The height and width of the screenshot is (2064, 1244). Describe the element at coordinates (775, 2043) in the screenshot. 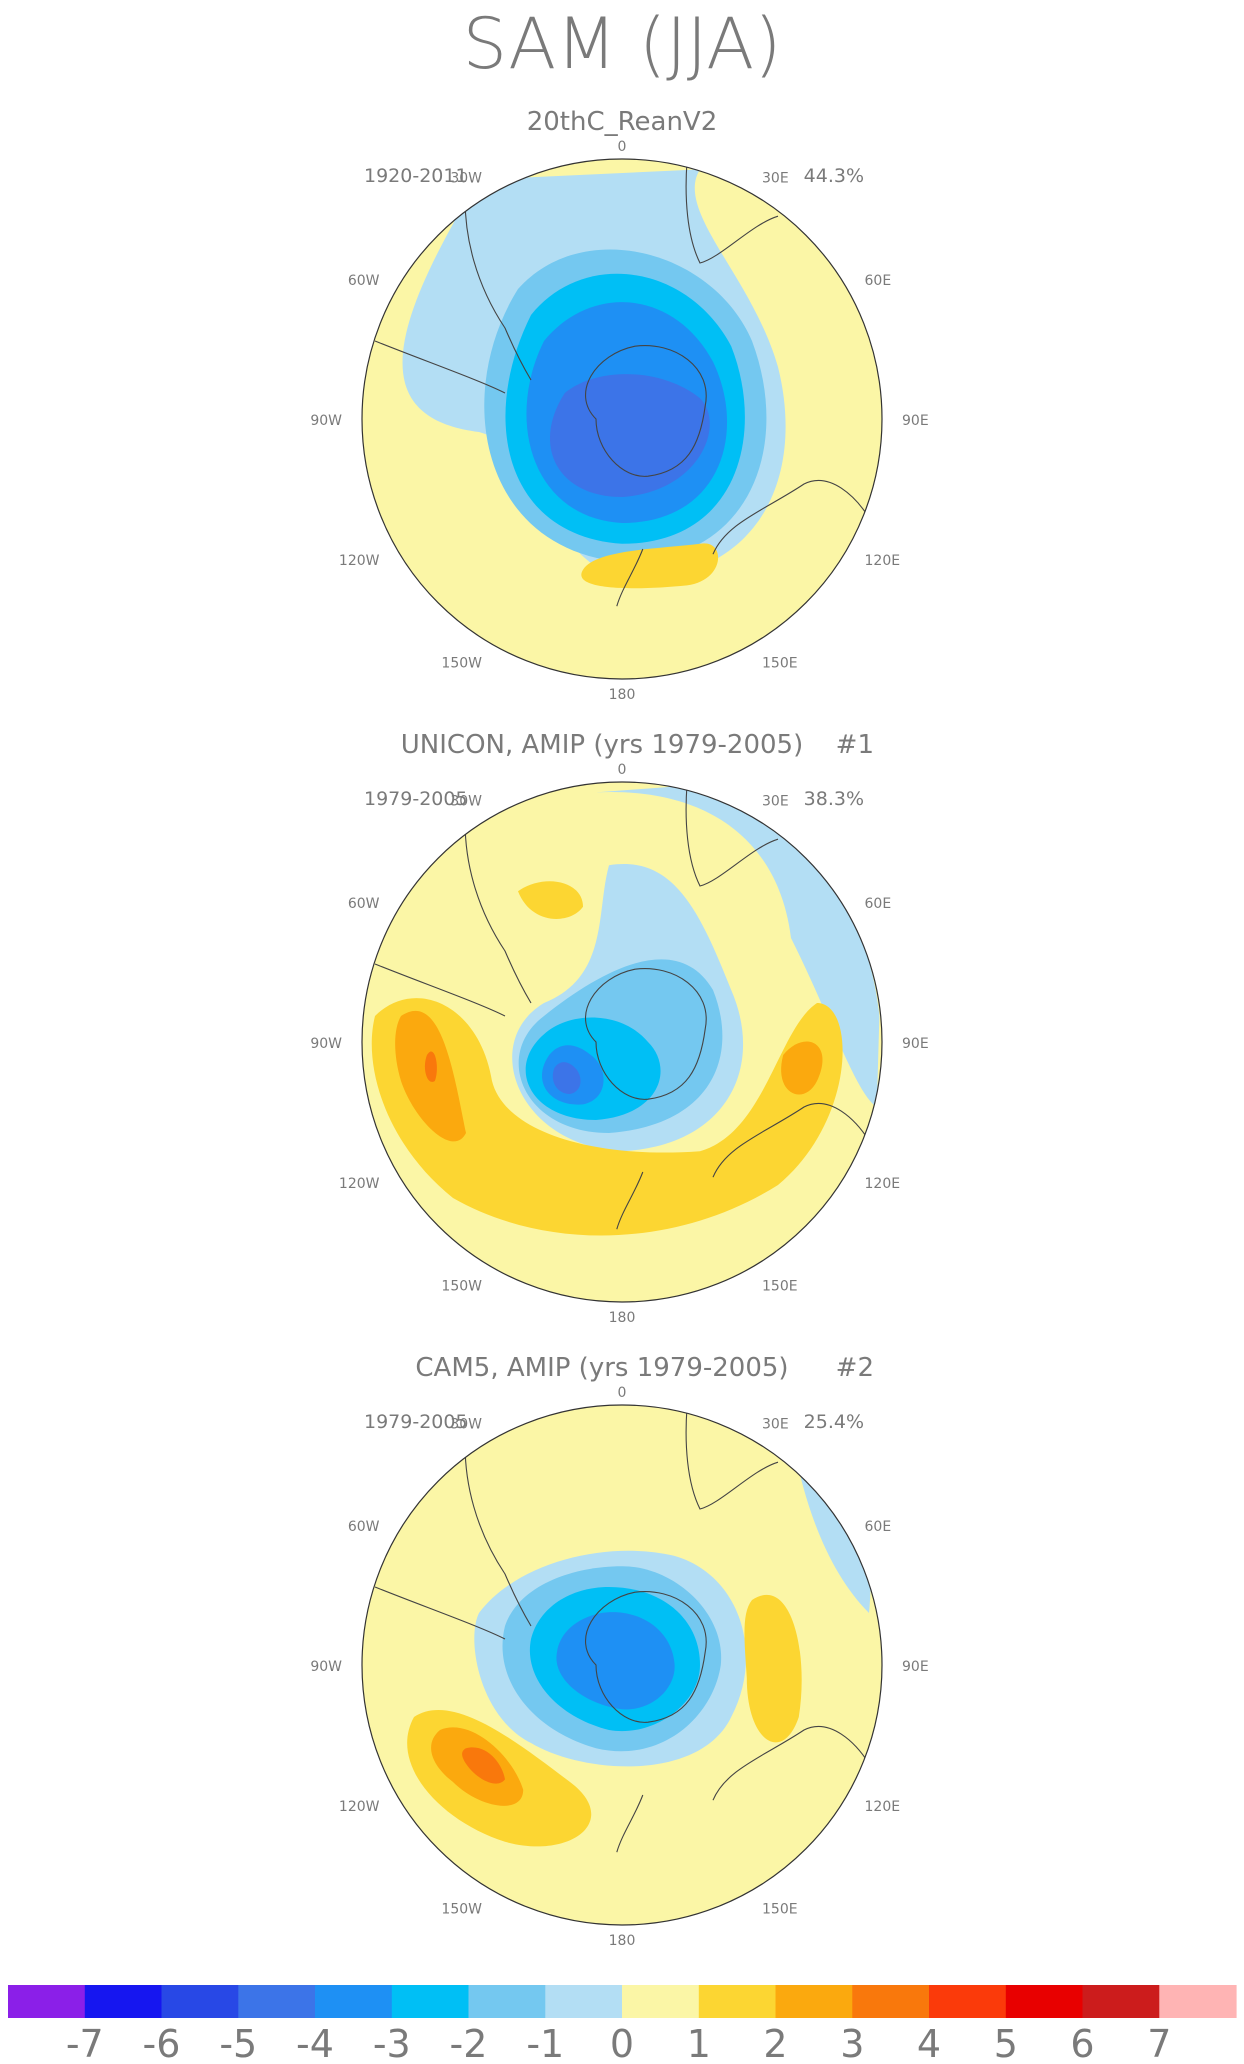

I see `colorbar-label: 2` at that location.